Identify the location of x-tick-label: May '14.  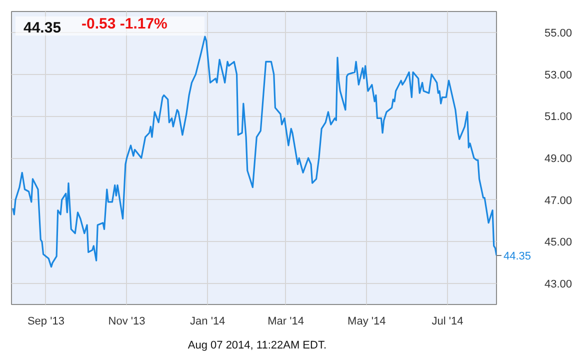
(367, 322).